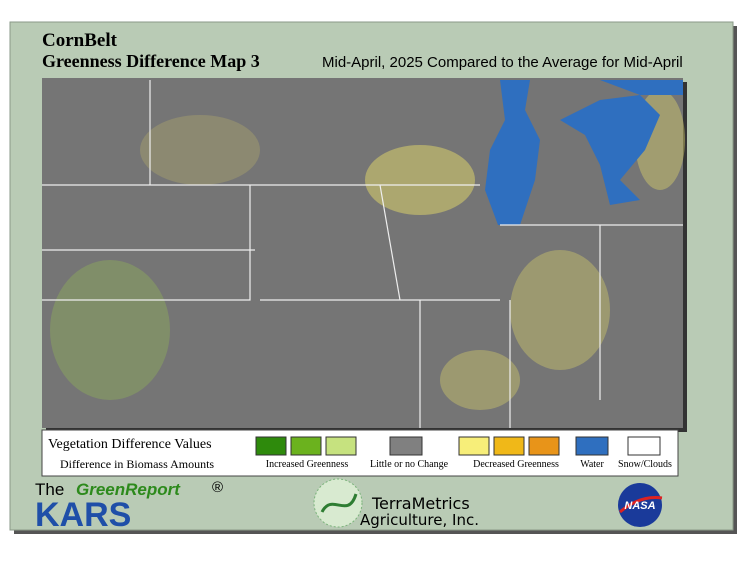 The width and height of the screenshot is (749, 565). Describe the element at coordinates (307, 464) in the screenshot. I see `legend-label: Increased Greenness` at that location.